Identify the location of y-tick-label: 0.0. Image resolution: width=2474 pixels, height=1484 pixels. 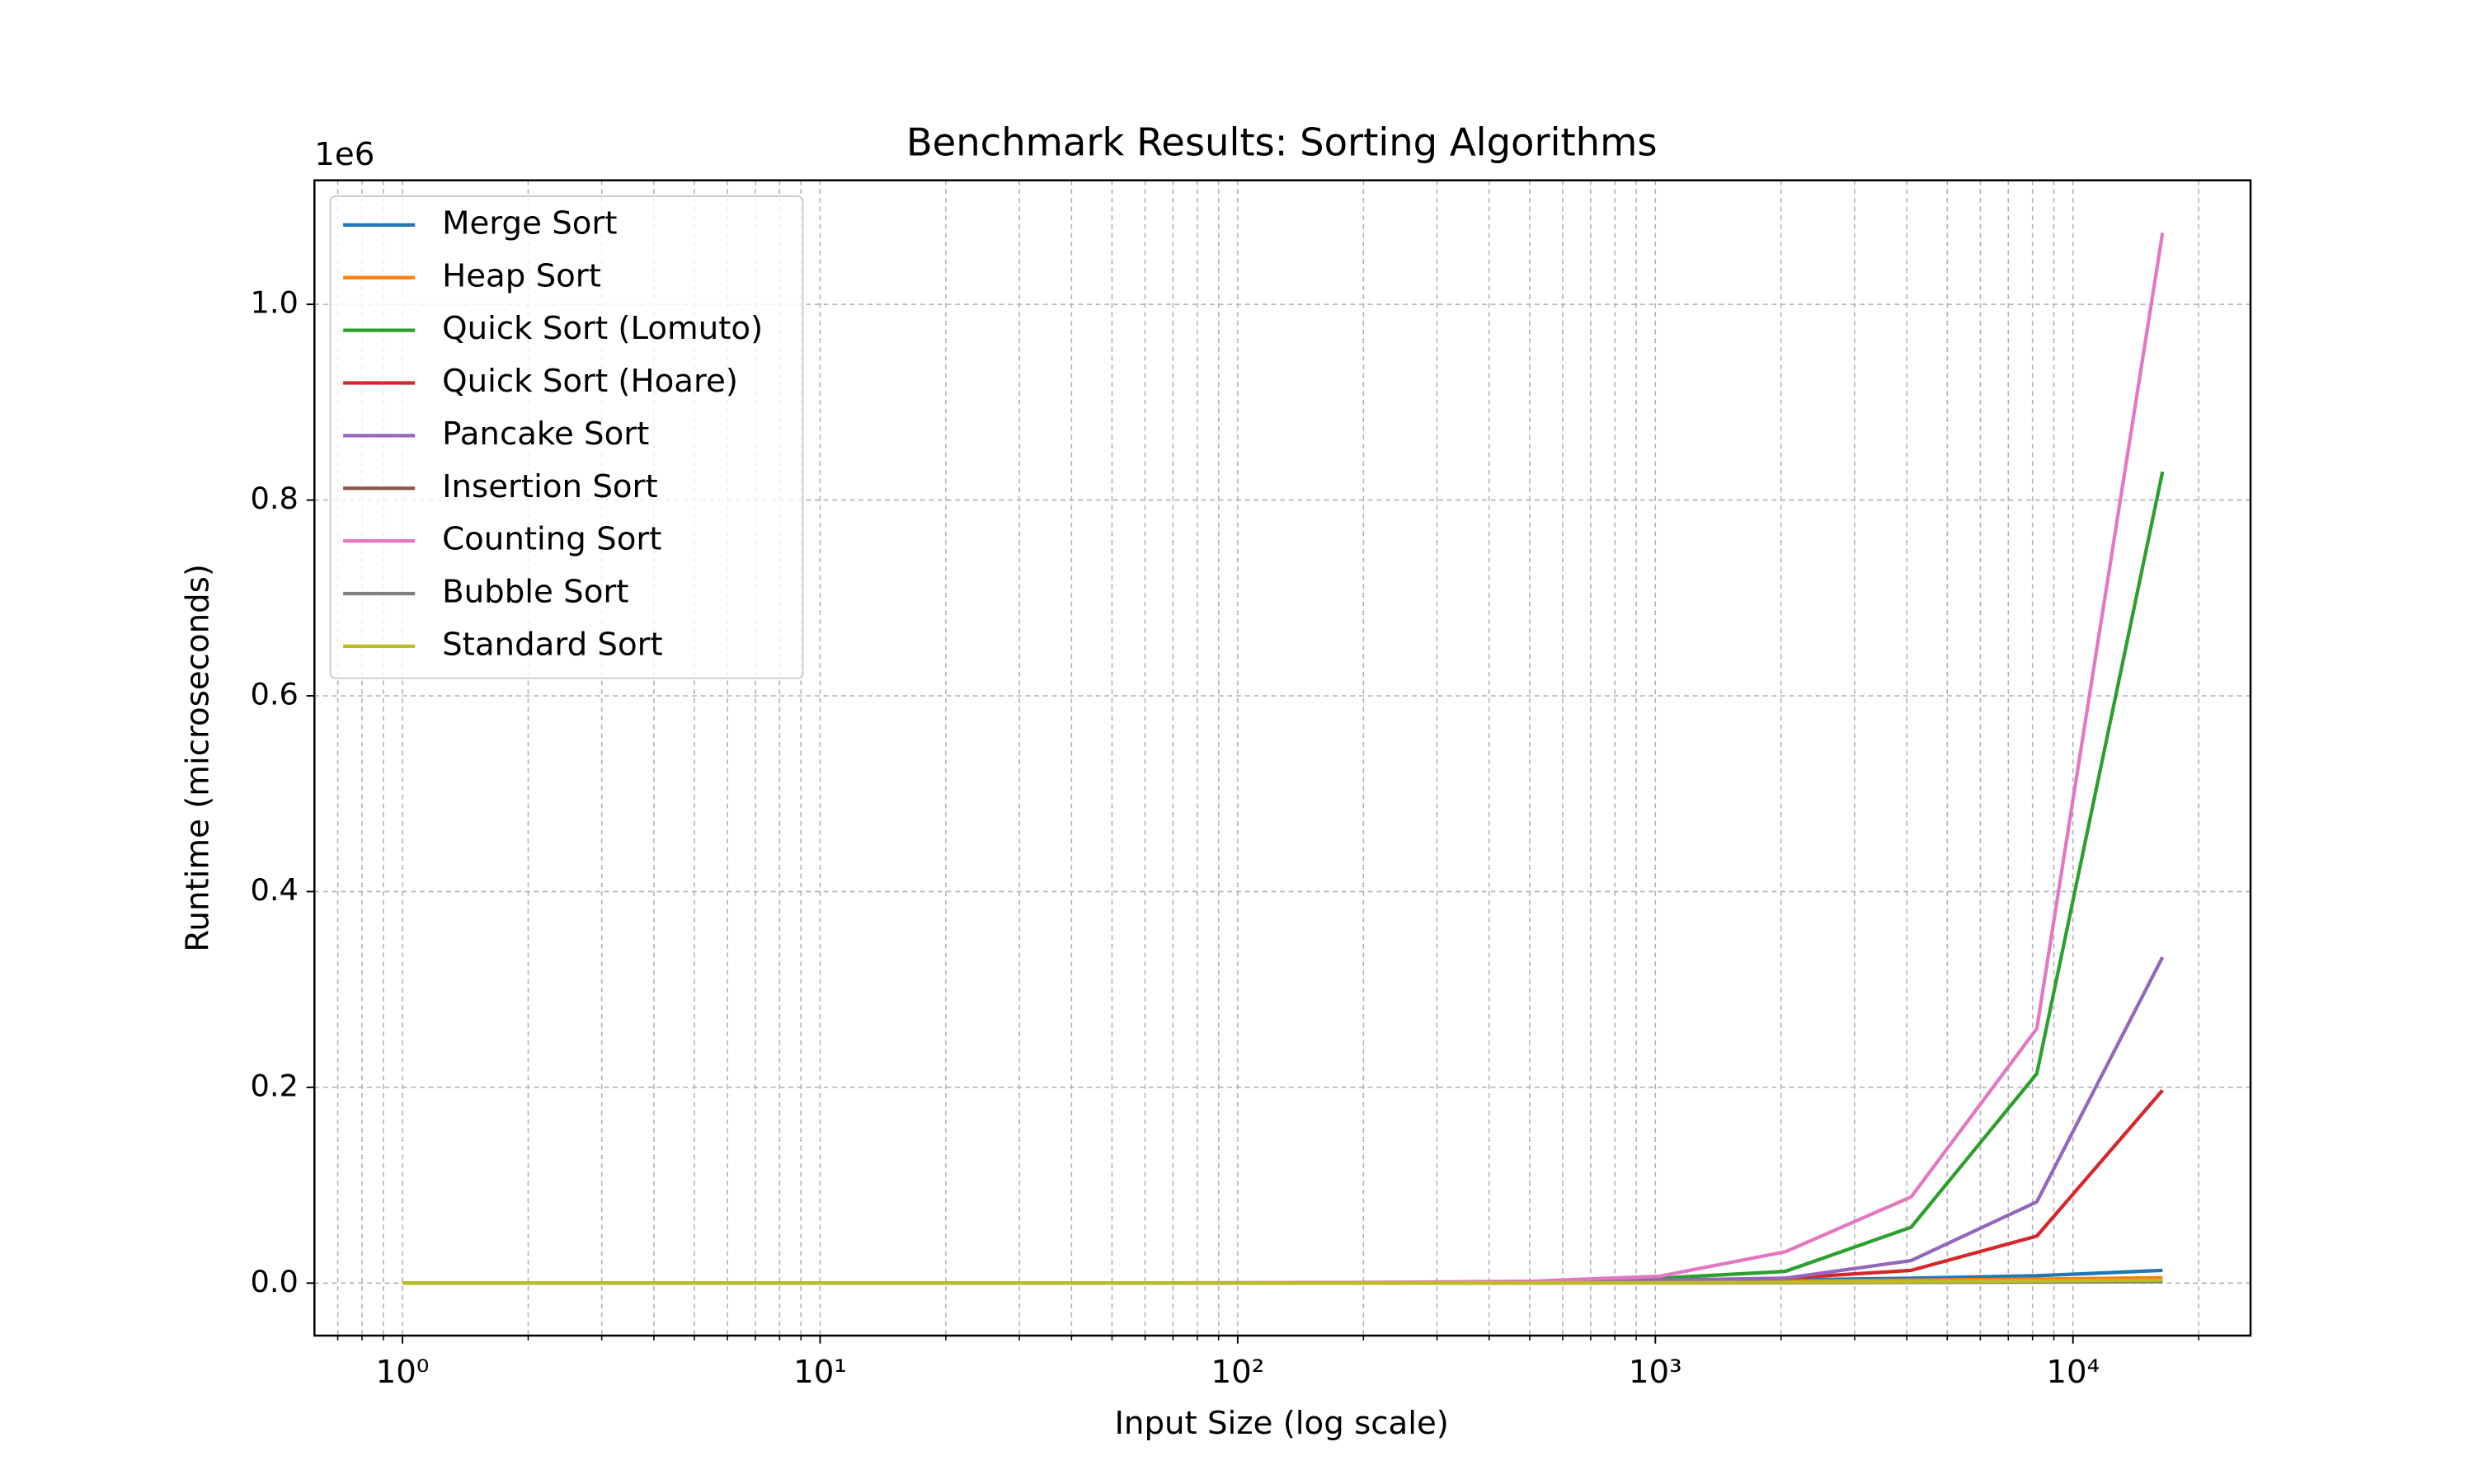
(274, 1281).